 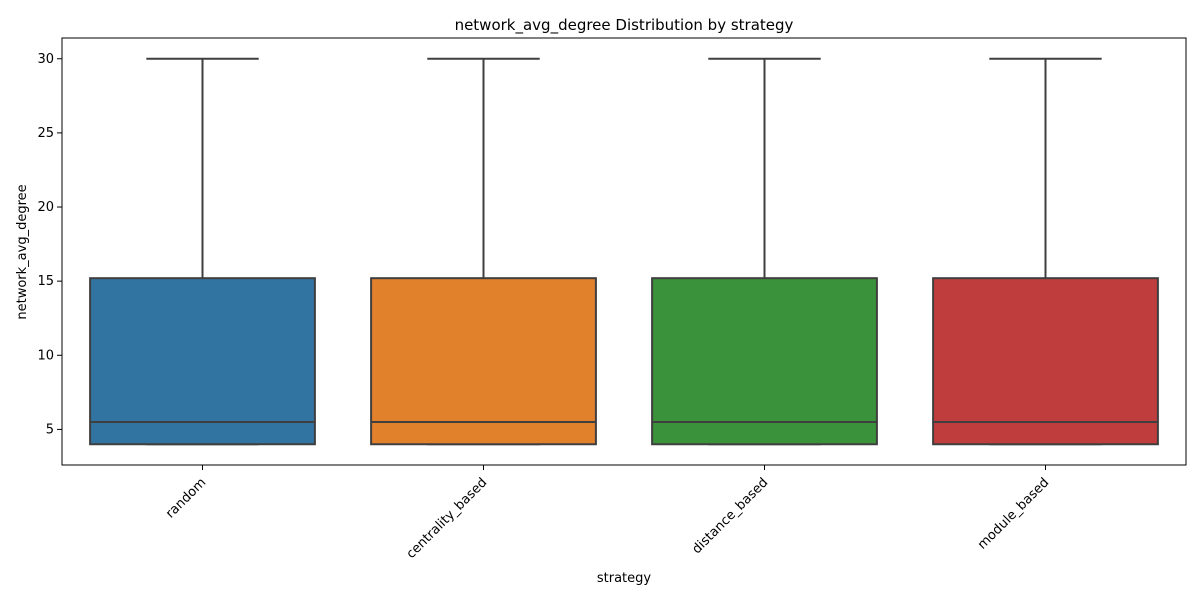 I want to click on y-tick-label: 20, so click(x=45, y=207).